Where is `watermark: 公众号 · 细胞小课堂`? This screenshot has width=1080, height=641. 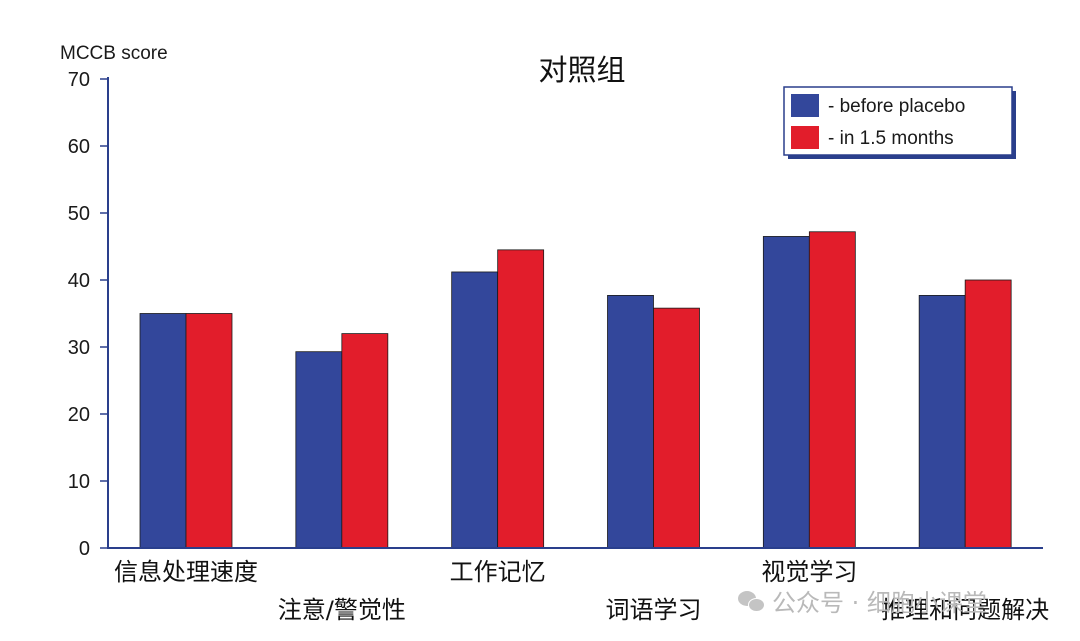
watermark: 公众号 · 细胞小课堂 is located at coordinates (862, 600).